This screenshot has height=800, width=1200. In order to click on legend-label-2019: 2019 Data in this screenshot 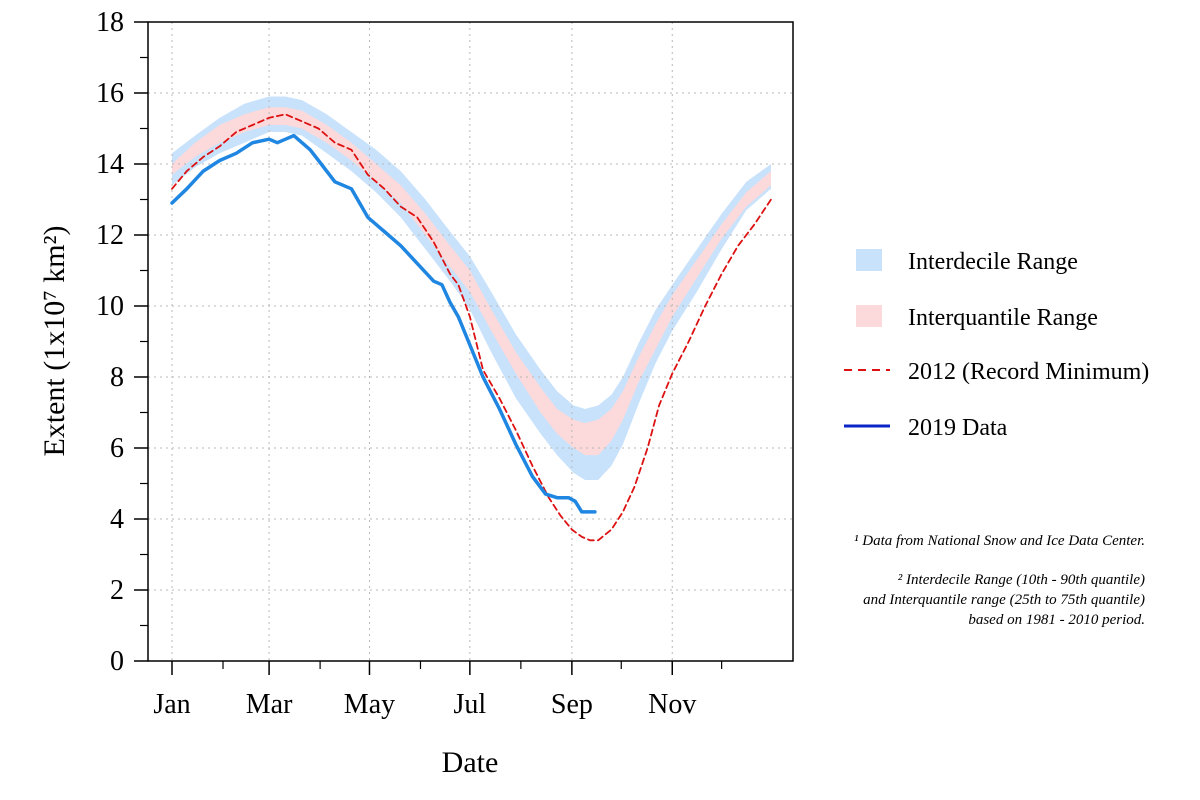, I will do `click(958, 428)`.